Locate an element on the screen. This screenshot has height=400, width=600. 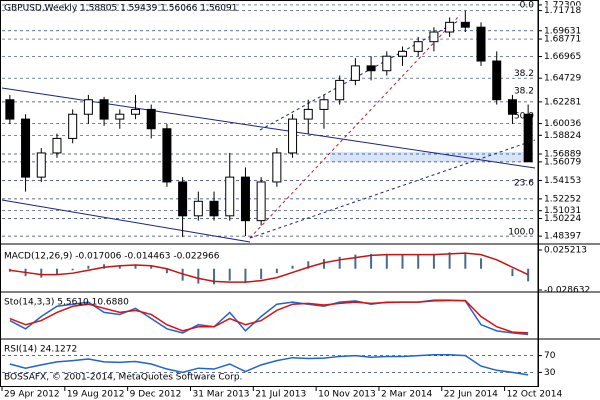
y-tick-label: 1.58824 is located at coordinates (562, 136).